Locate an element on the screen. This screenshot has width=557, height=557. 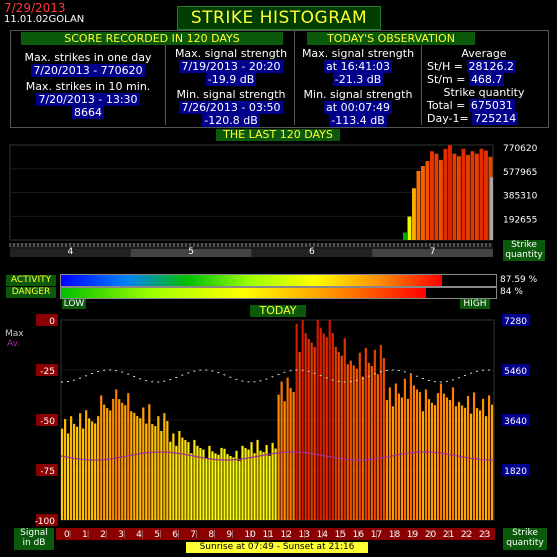
day1-label: Day-1= is located at coordinates (448, 118).